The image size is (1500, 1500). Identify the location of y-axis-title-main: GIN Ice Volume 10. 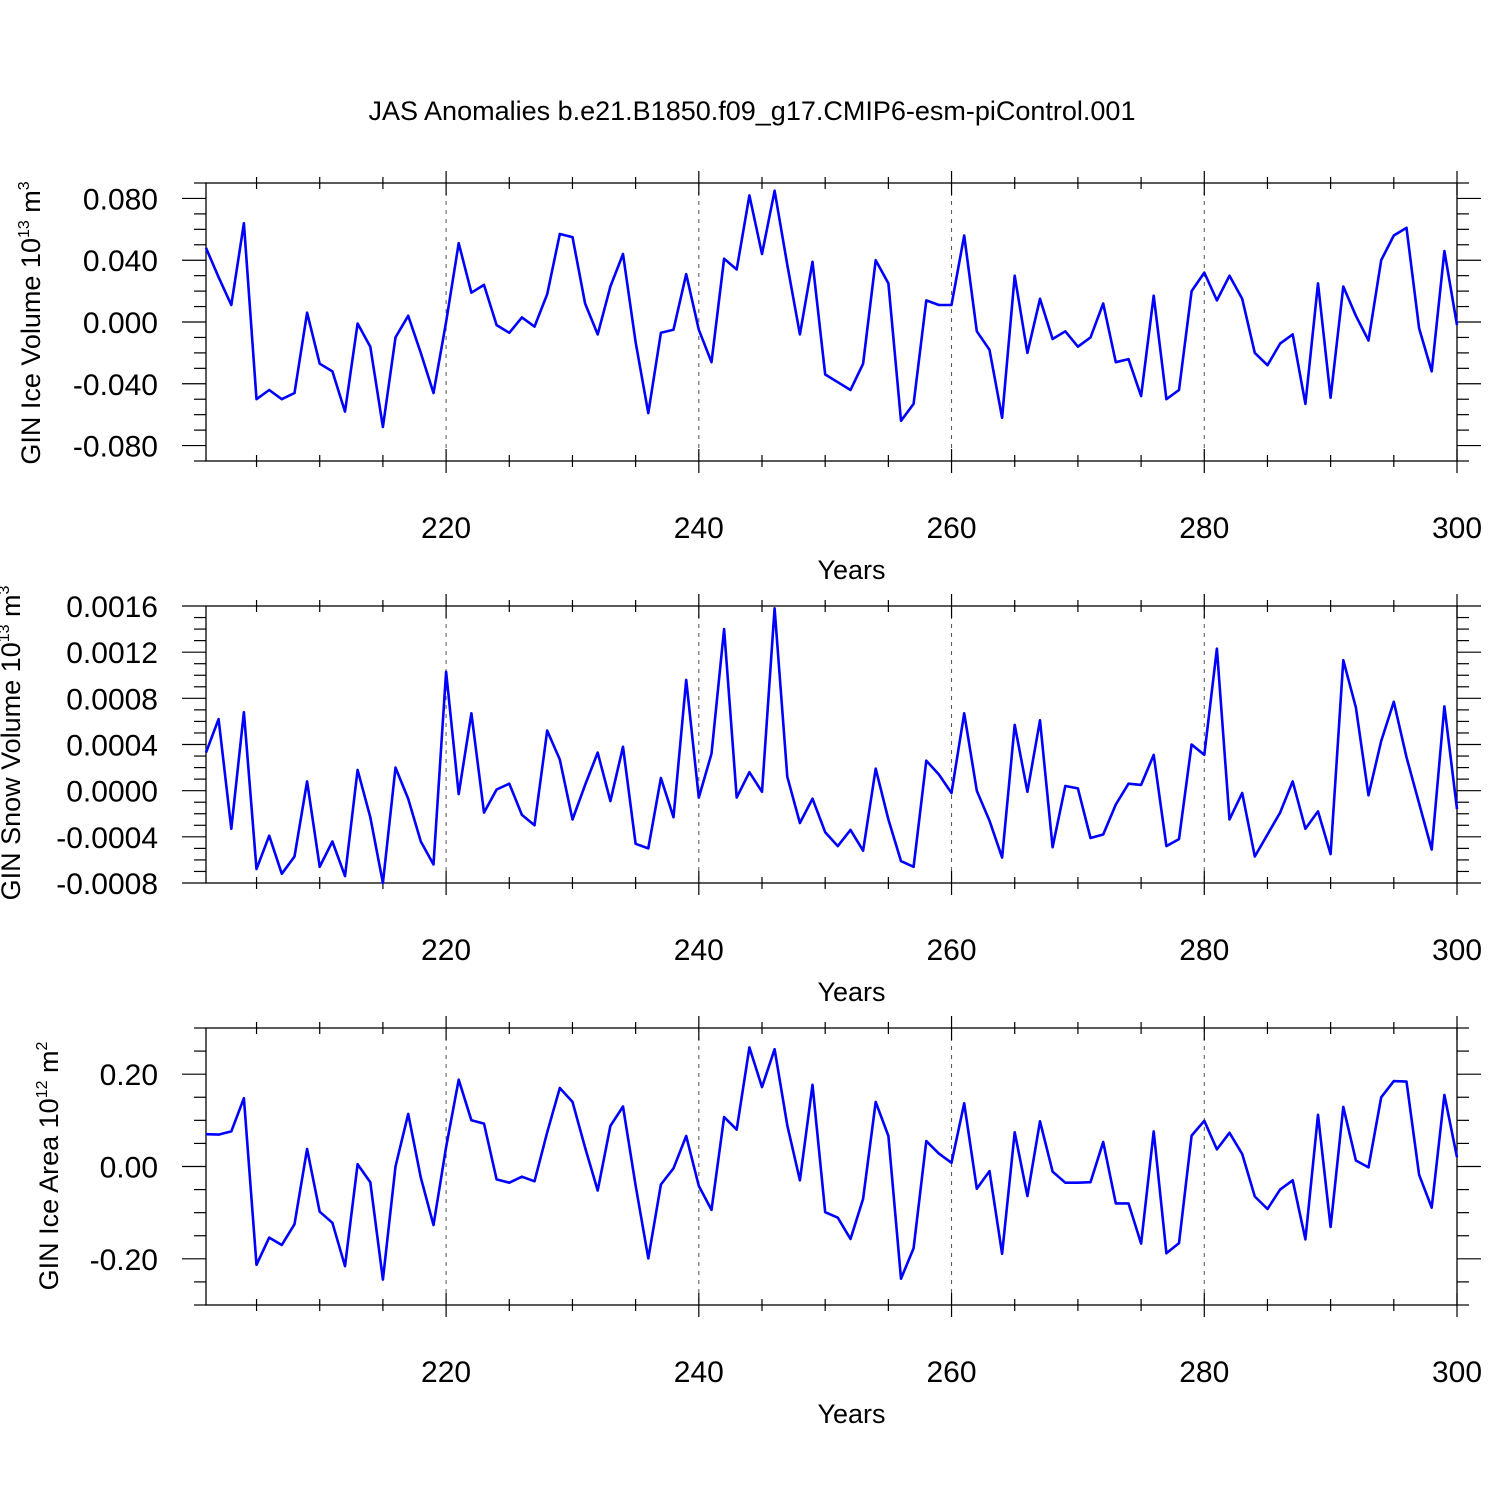
(31, 351).